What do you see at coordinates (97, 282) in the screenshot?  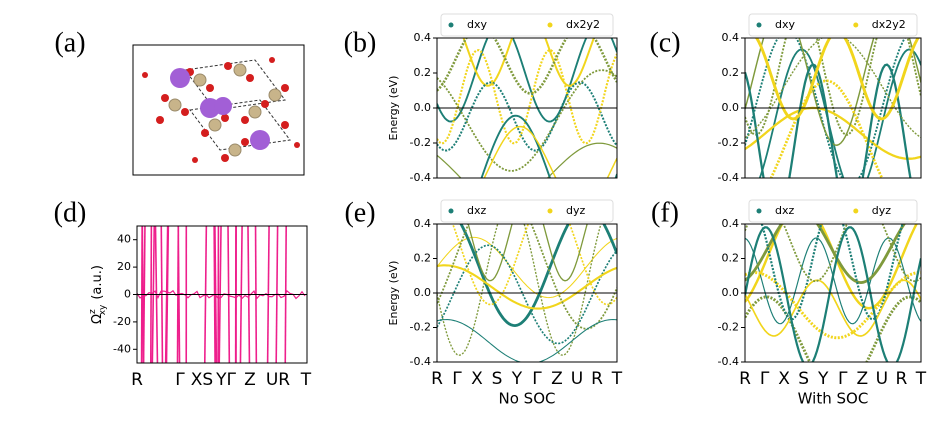 I see `y-axis-label-part: (a.u.)` at bounding box center [97, 282].